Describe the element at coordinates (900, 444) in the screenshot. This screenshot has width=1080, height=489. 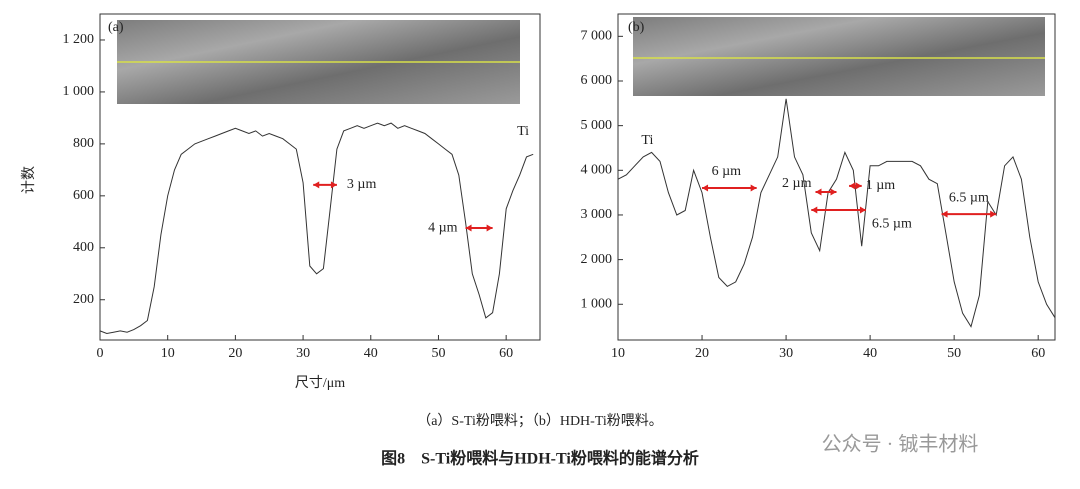
I see `watermark: 公众号 · 铖丰材料` at that location.